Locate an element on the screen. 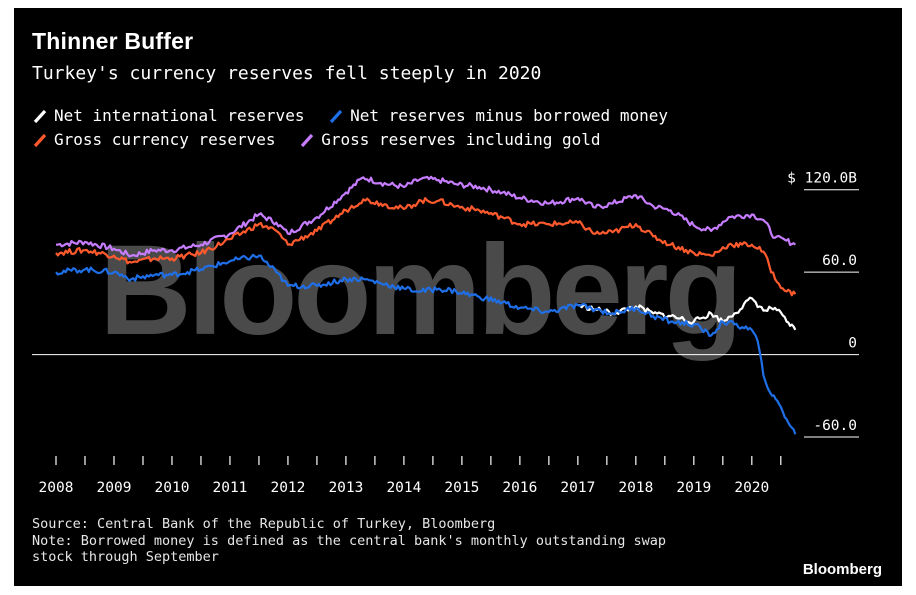 The height and width of the screenshot is (595, 916). x-tick-label: 2019 is located at coordinates (693, 488).